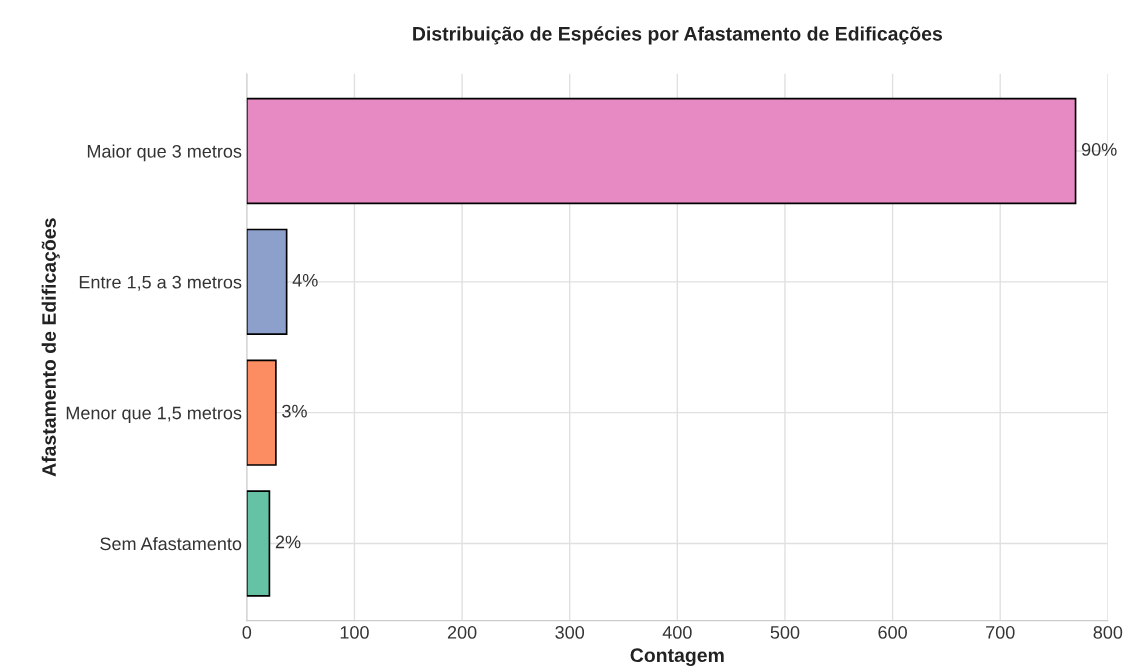 The width and height of the screenshot is (1127, 671). I want to click on annotation: 90%, so click(1099, 149).